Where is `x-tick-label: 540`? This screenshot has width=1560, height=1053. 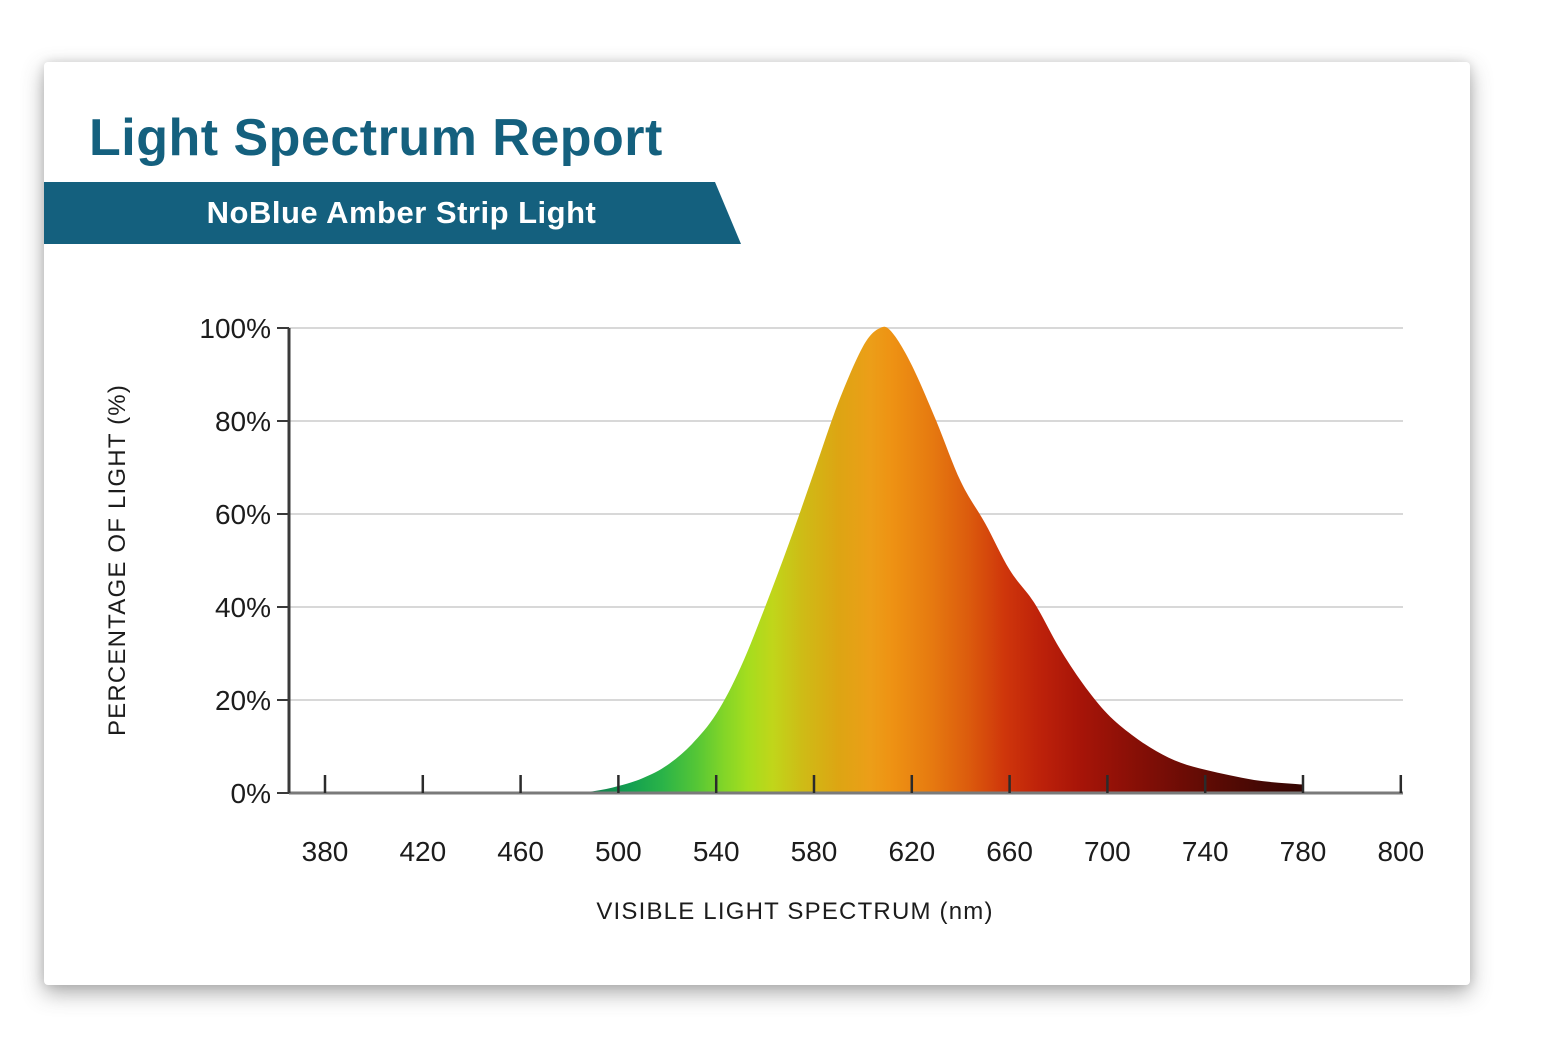
x-tick-label: 540 is located at coordinates (716, 851).